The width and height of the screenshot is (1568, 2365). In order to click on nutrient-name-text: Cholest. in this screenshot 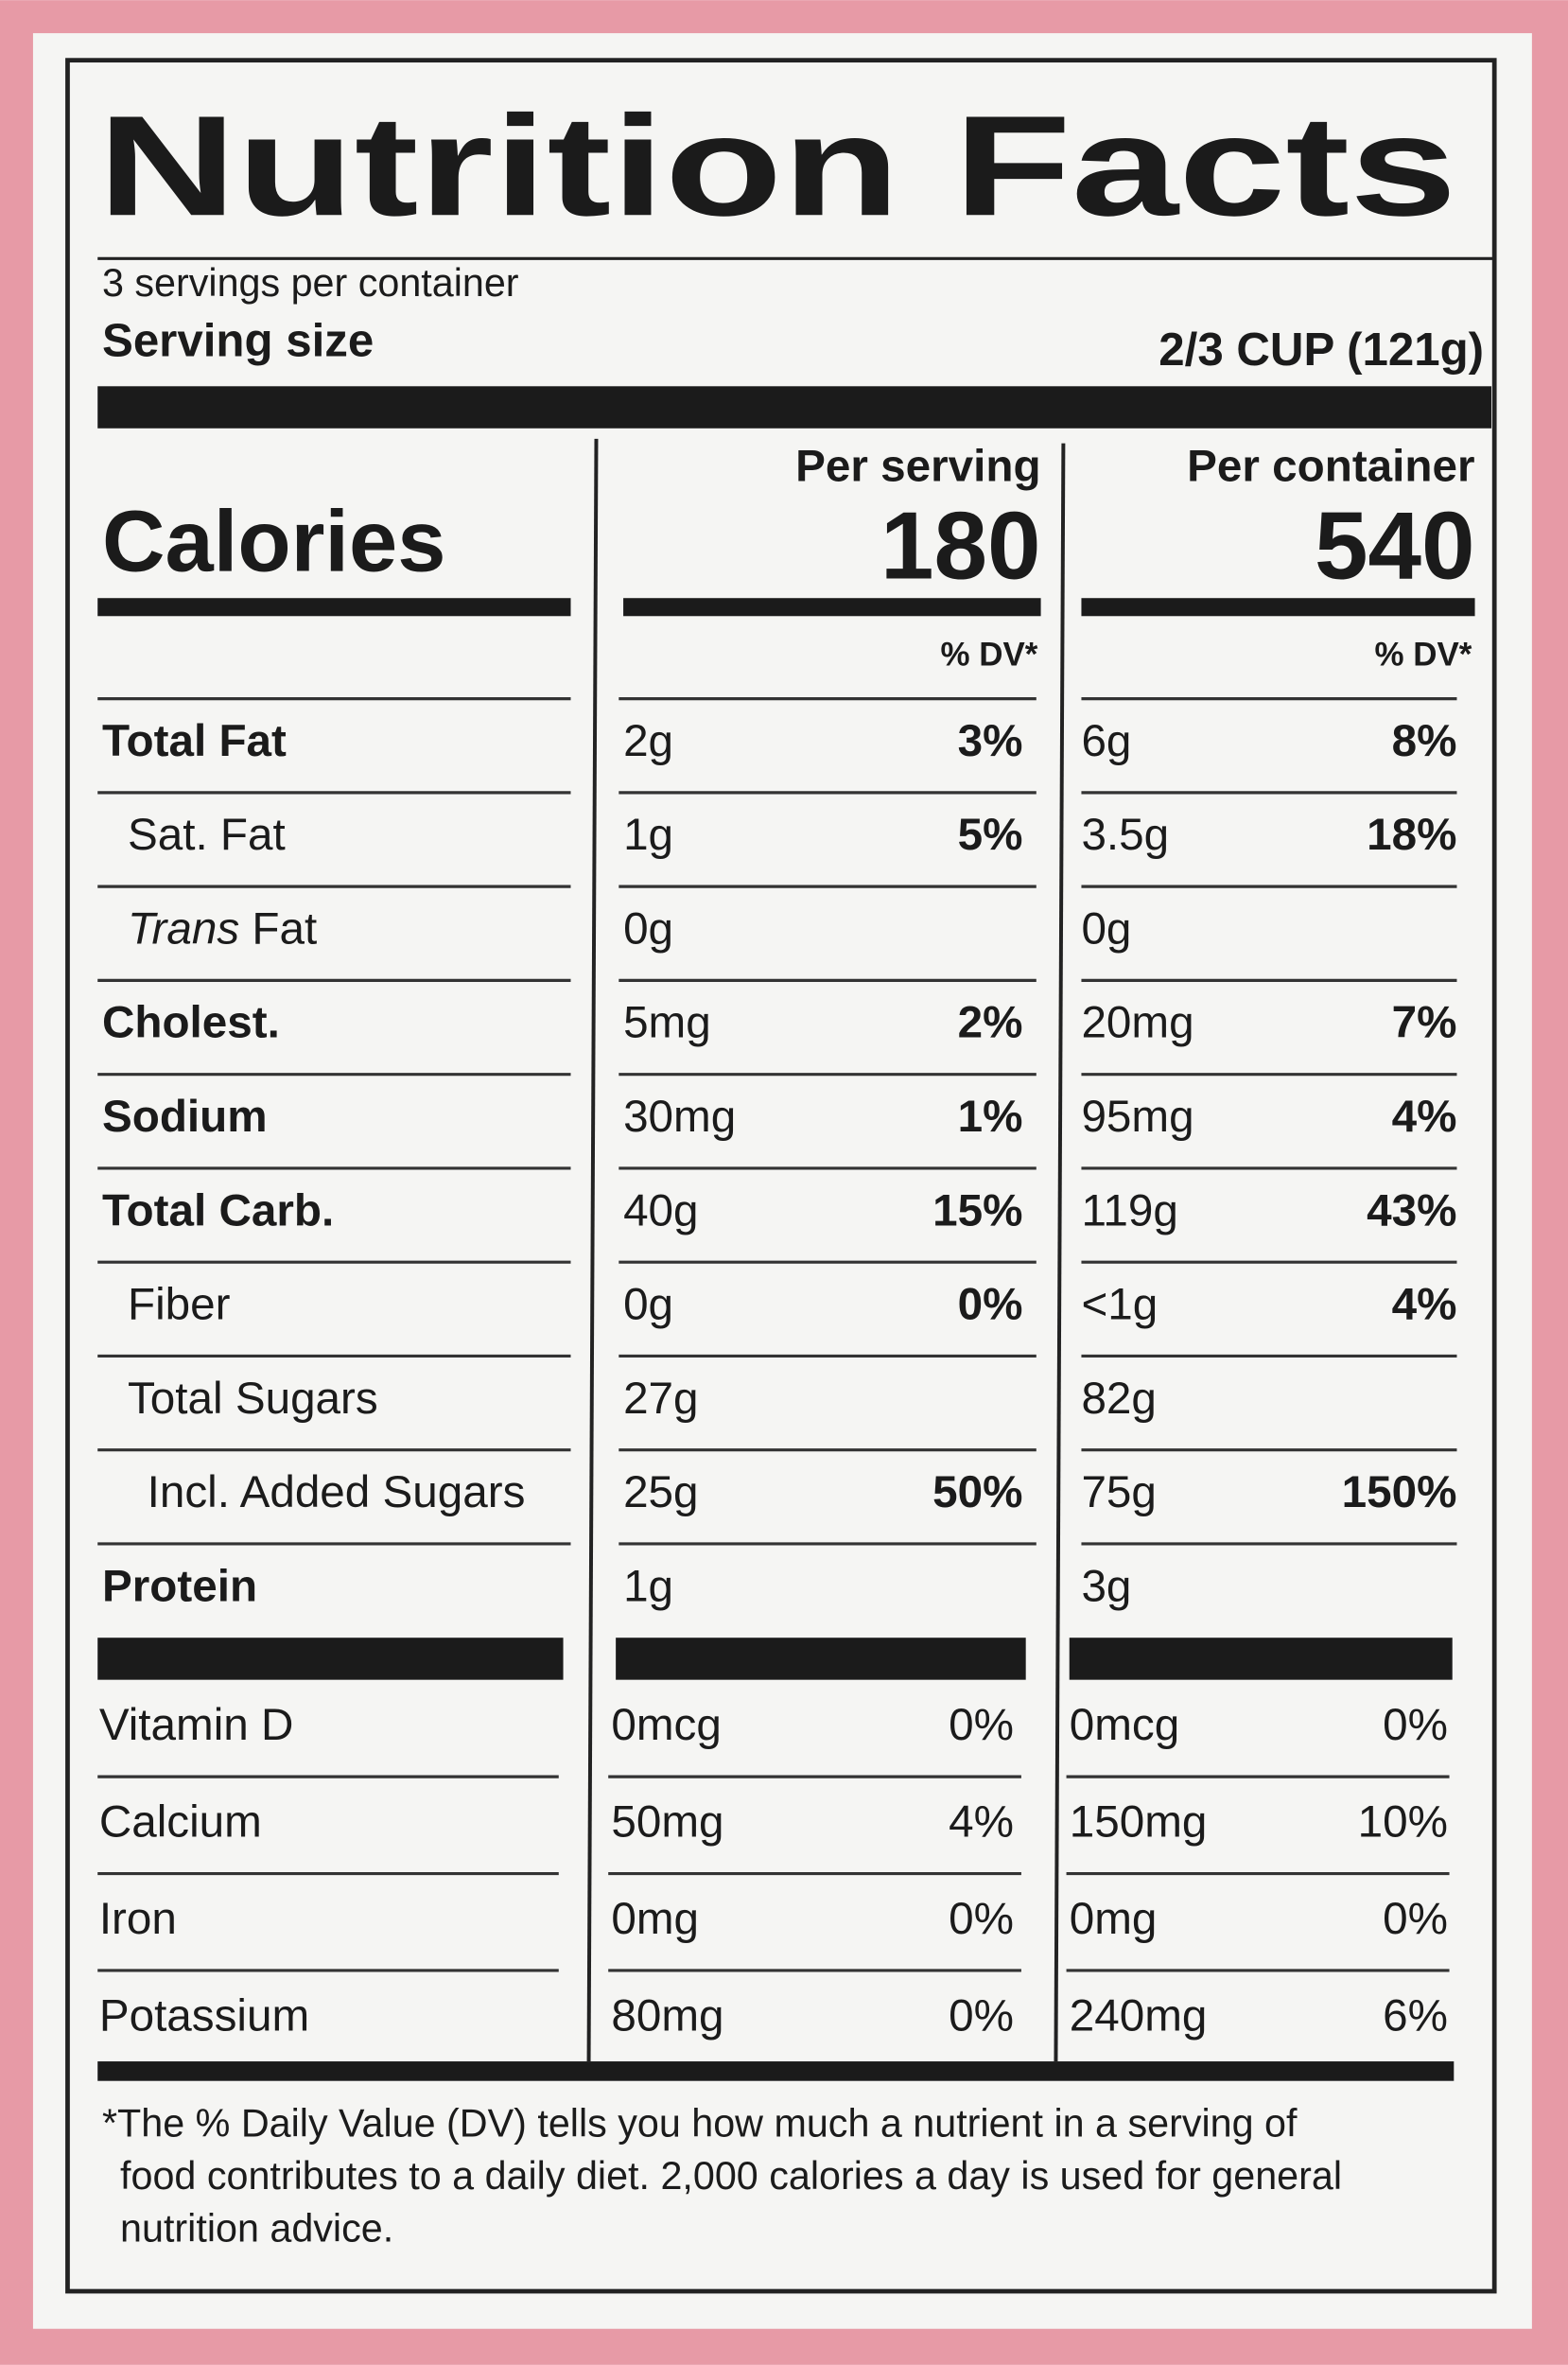, I will do `click(191, 1023)`.